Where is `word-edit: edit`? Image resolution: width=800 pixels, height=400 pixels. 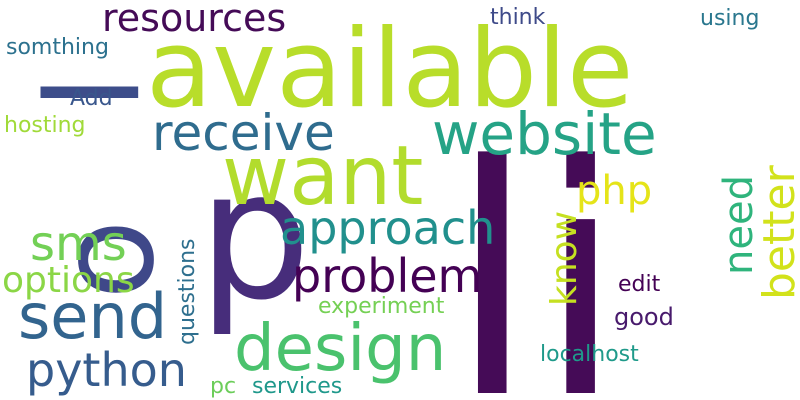 word-edit: edit is located at coordinates (639, 284).